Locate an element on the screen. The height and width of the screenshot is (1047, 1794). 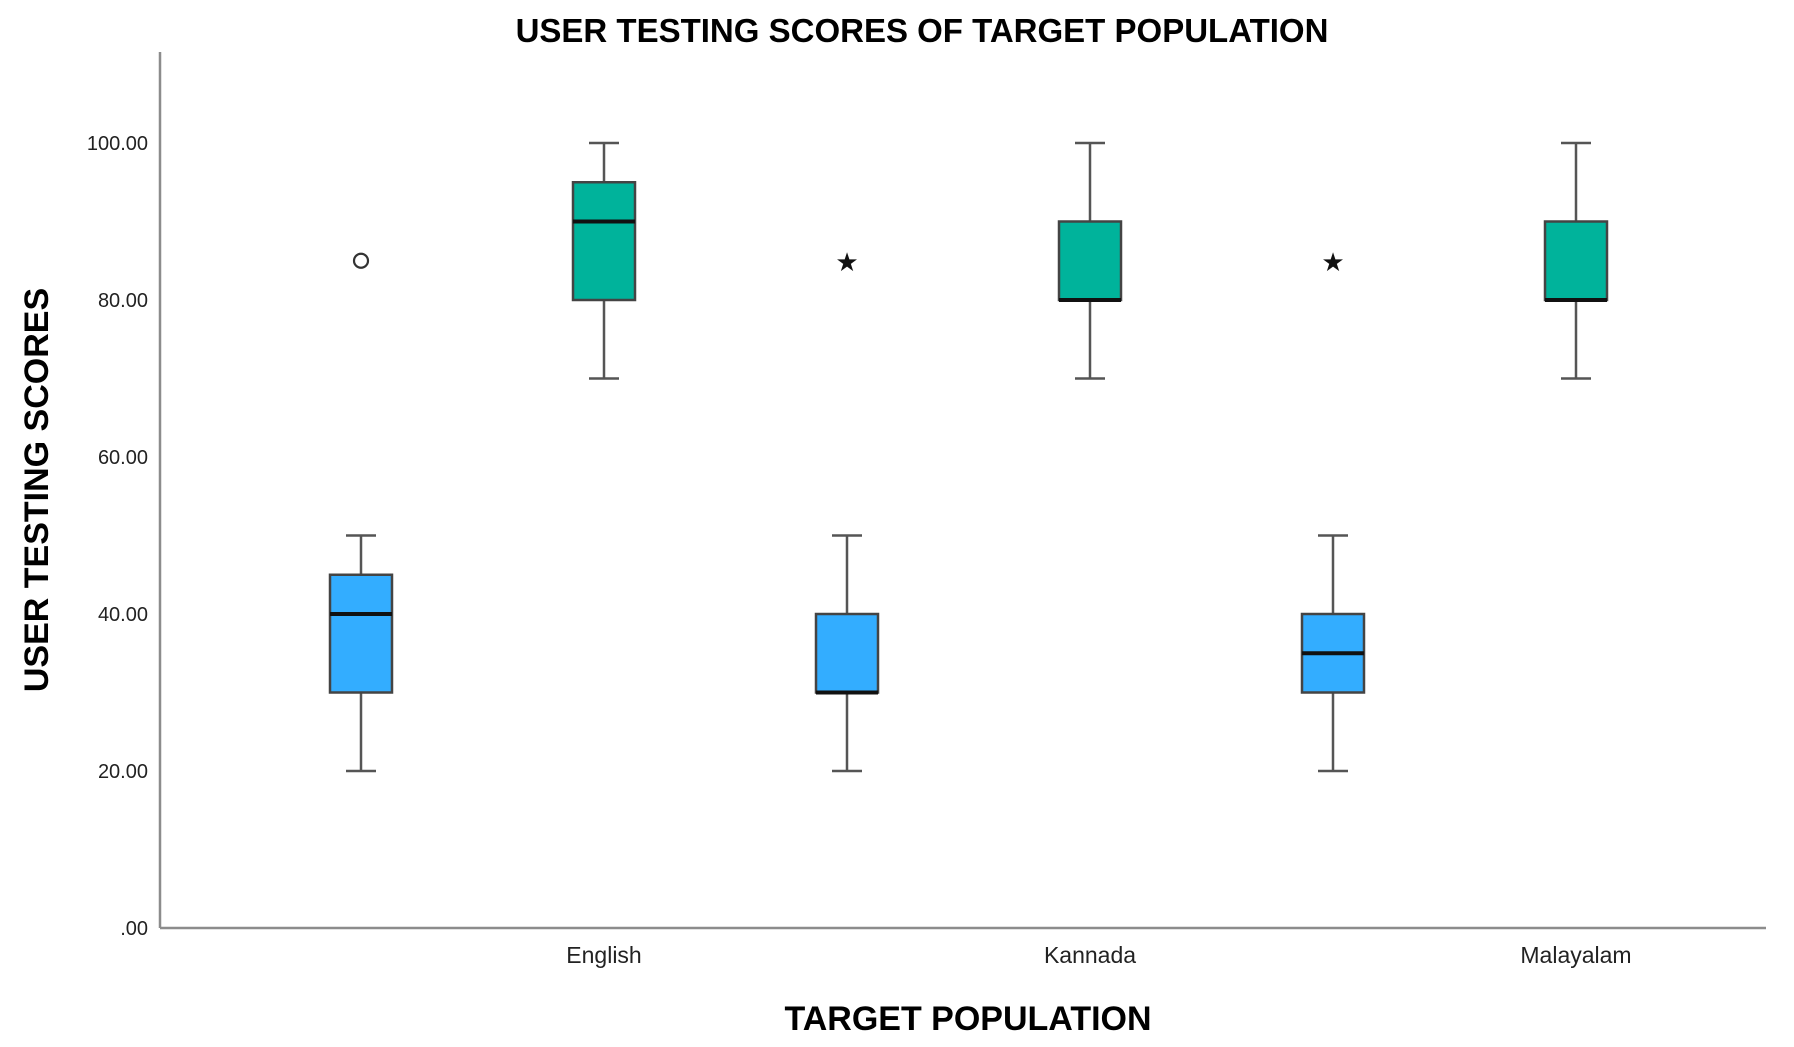
y-tick-label: 20.00 is located at coordinates (123, 772).